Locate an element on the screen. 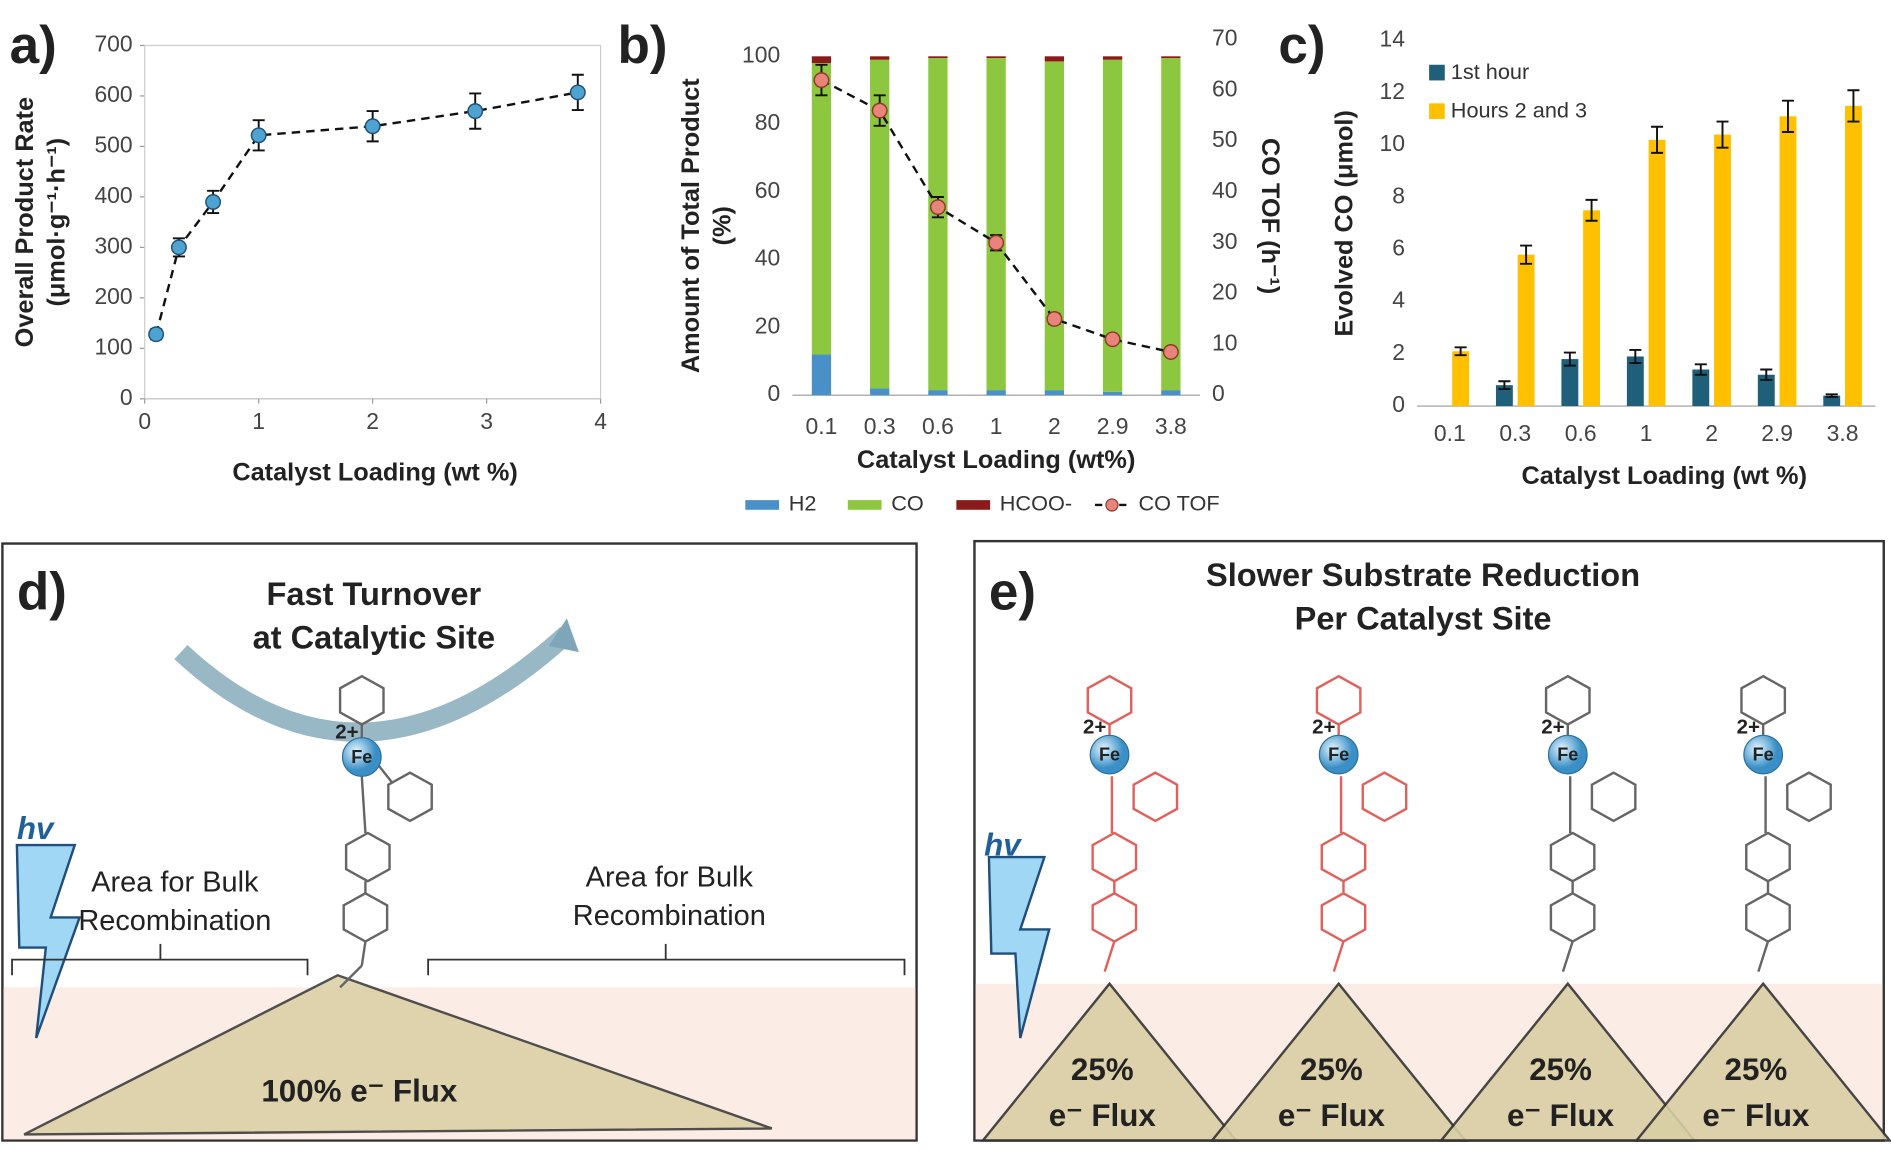 The image size is (1891, 1151). y2-tick-label: 70 is located at coordinates (1224, 37).